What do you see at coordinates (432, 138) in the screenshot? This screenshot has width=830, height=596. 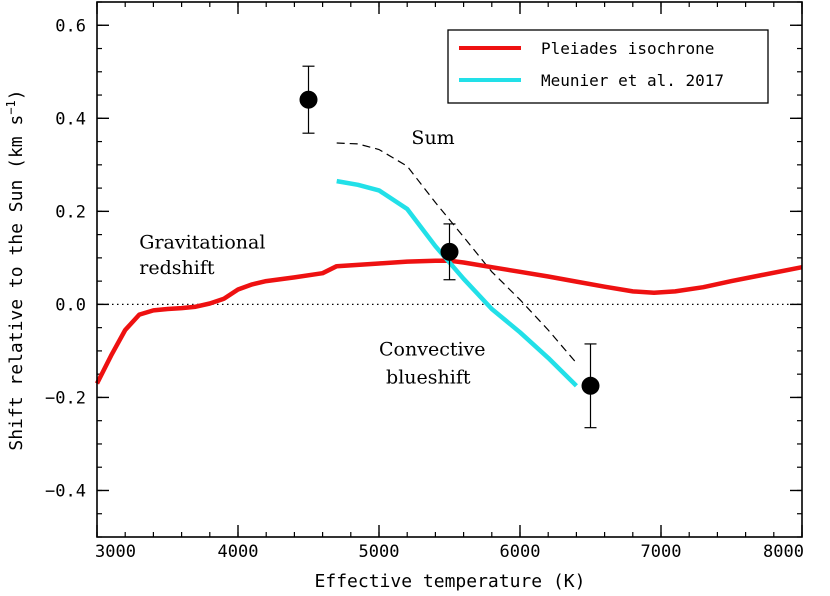 I see `annotation-label: Sum` at bounding box center [432, 138].